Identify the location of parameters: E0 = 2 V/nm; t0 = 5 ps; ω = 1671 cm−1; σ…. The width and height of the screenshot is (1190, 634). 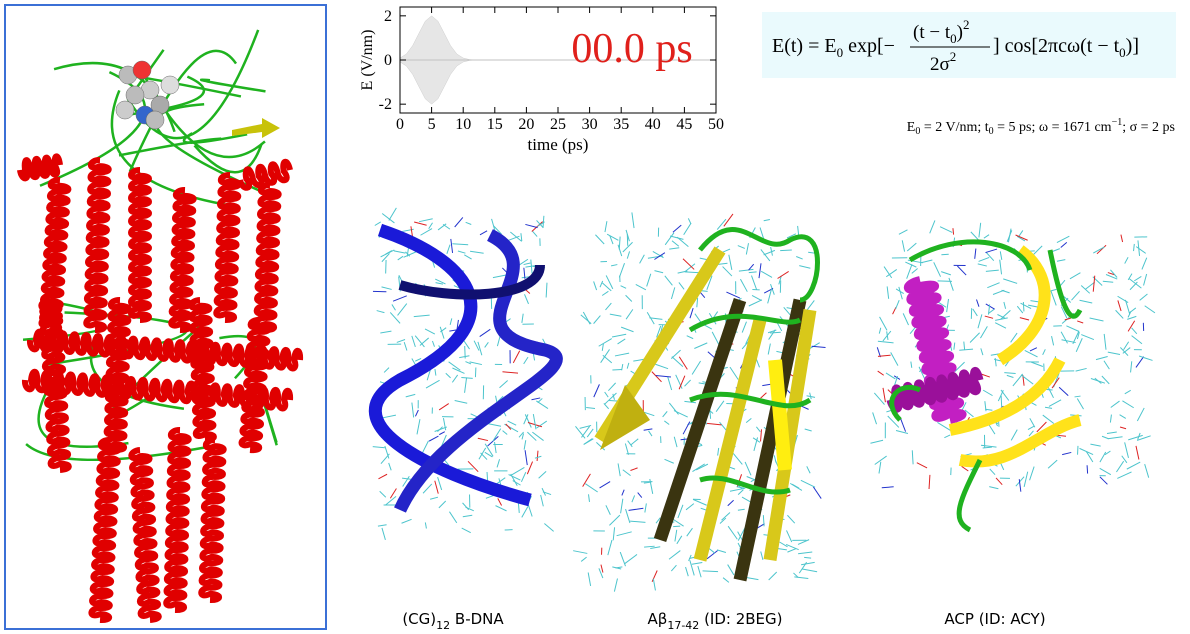
(1041, 127).